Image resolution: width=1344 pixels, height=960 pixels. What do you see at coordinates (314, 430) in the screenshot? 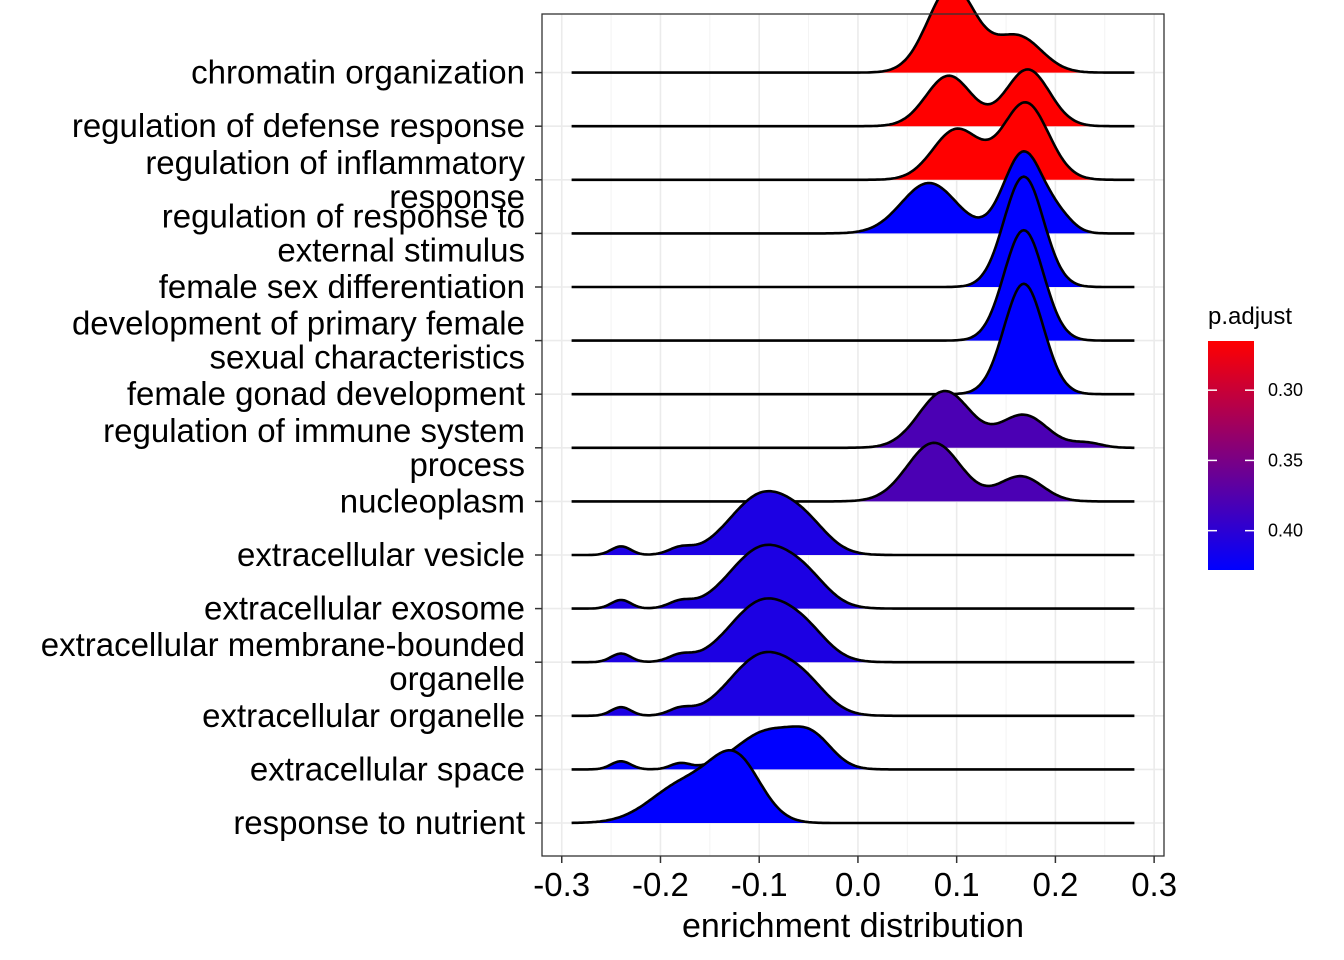
I see `y-tick-label-line: regulation of immune system` at bounding box center [314, 430].